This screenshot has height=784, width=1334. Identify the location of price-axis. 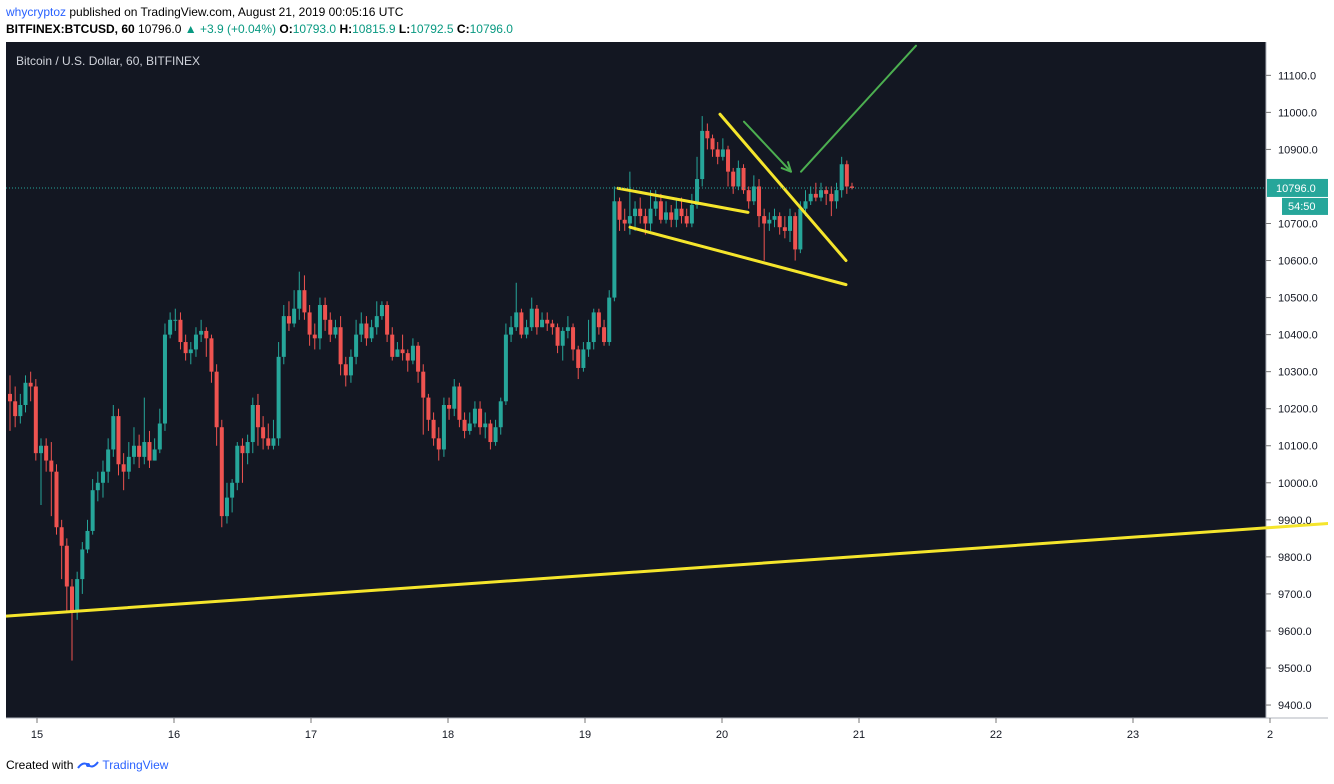
(1297, 380).